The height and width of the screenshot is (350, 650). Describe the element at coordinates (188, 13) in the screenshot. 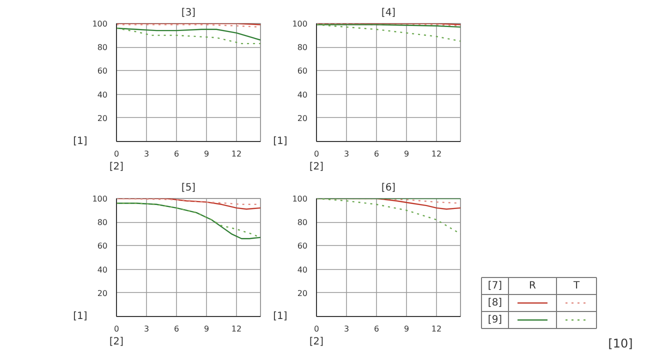

I see `chart-title: [3]` at that location.